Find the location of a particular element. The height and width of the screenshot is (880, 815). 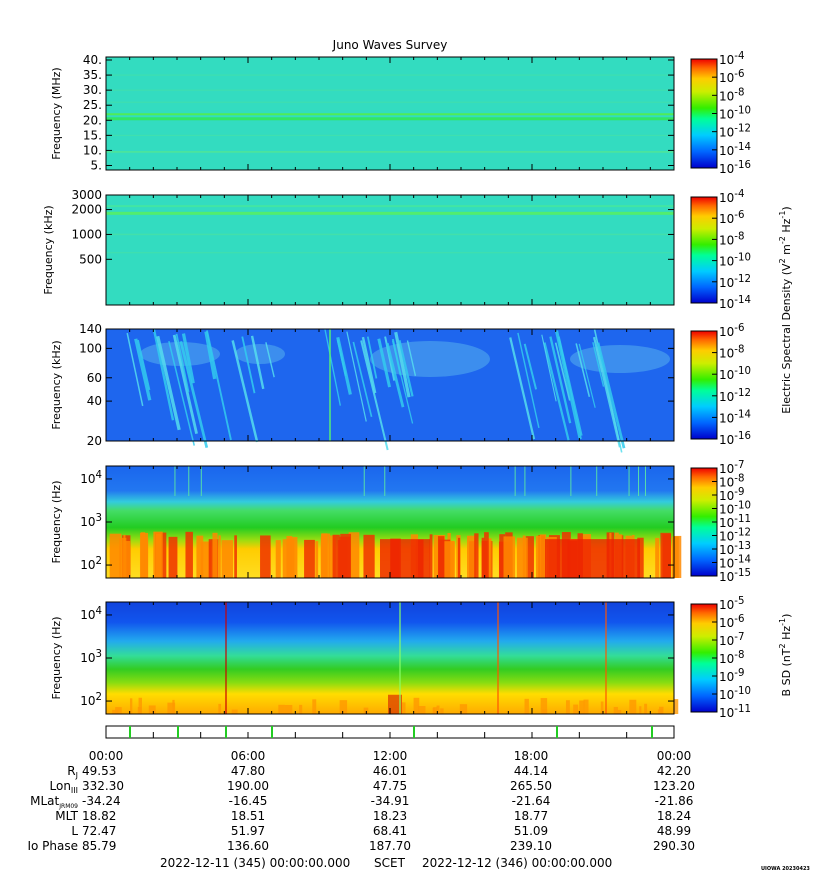

ephemeris-value: 239.10 is located at coordinates (531, 846).